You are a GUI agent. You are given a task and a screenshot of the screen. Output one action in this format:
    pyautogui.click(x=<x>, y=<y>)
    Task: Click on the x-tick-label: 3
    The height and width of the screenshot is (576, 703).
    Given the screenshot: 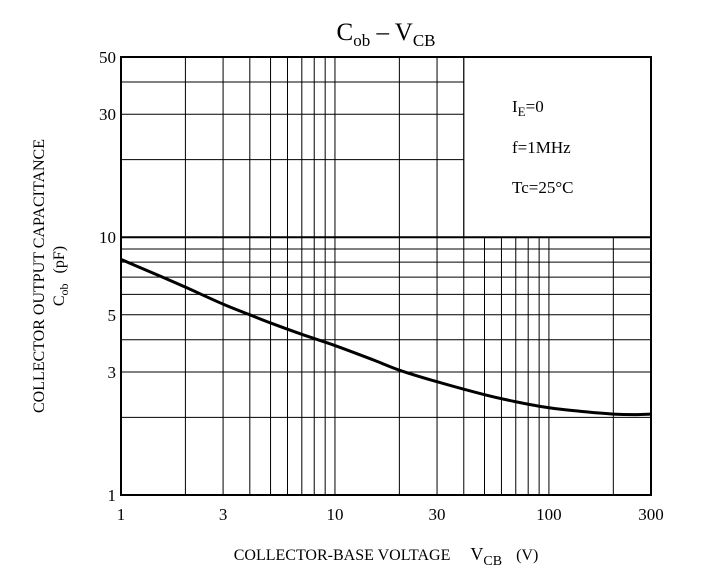 What is the action you would take?
    pyautogui.click(x=223, y=514)
    